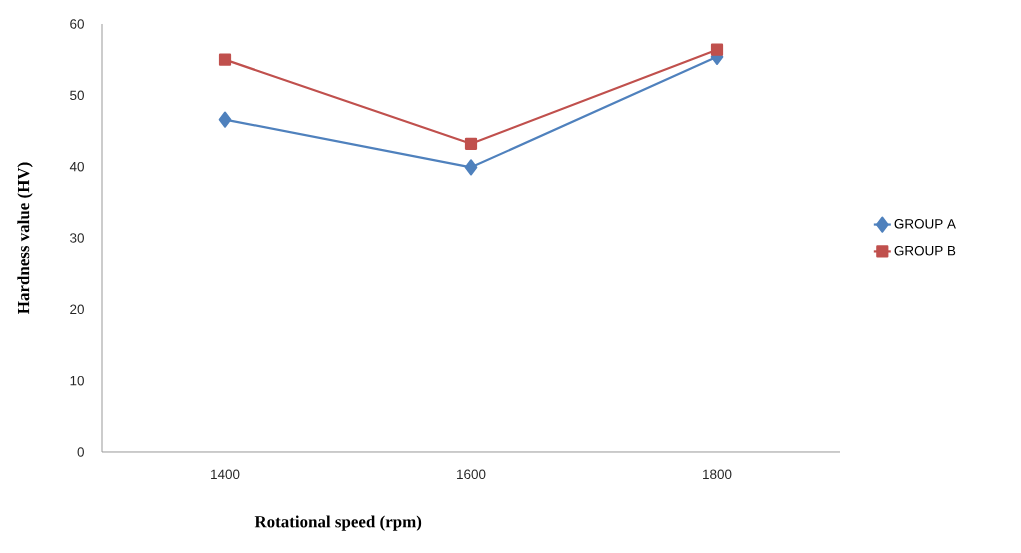 The width and height of the screenshot is (1021, 553). I want to click on y-axis-title: Hardness value (HV), so click(25, 238).